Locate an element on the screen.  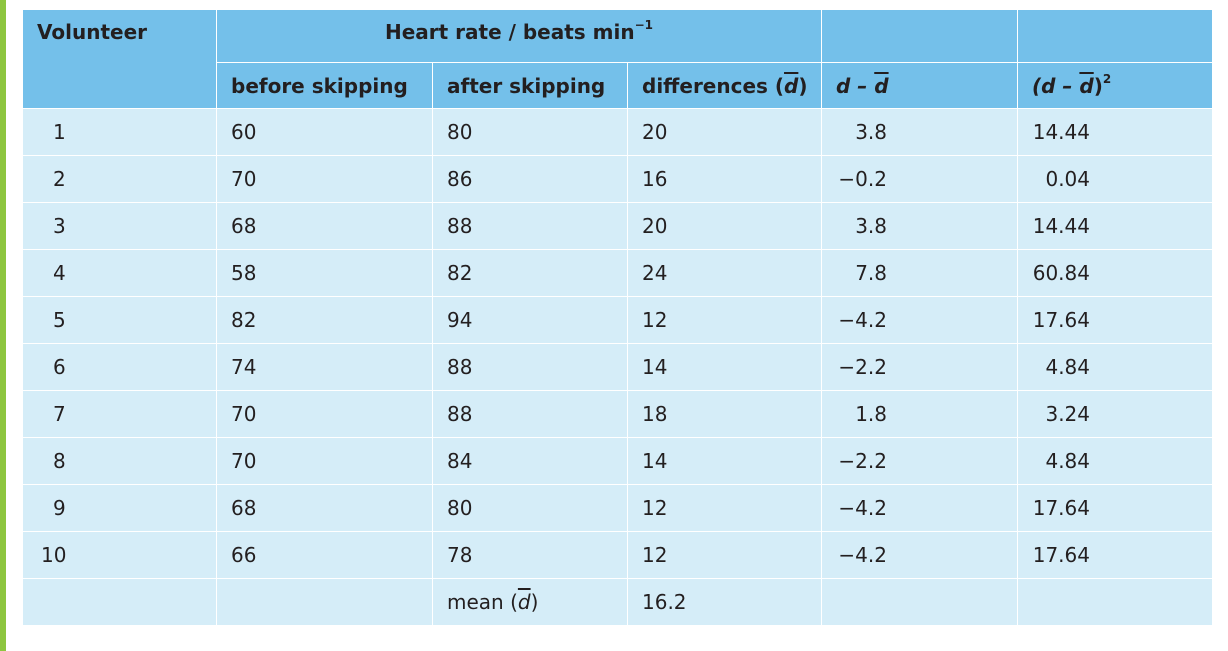
cell-after: 78 is located at coordinates (530, 555).